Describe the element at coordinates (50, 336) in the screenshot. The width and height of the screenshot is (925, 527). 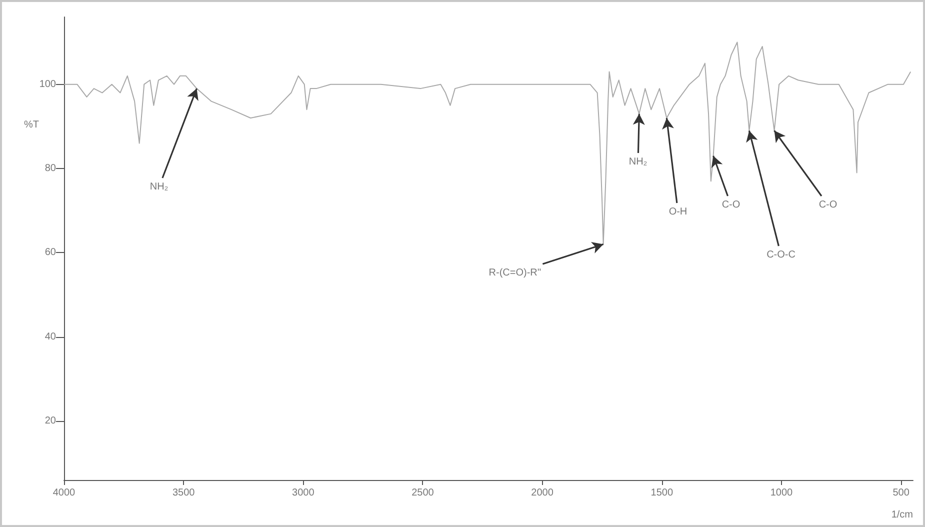
I see `y-tick-label: 40` at that location.